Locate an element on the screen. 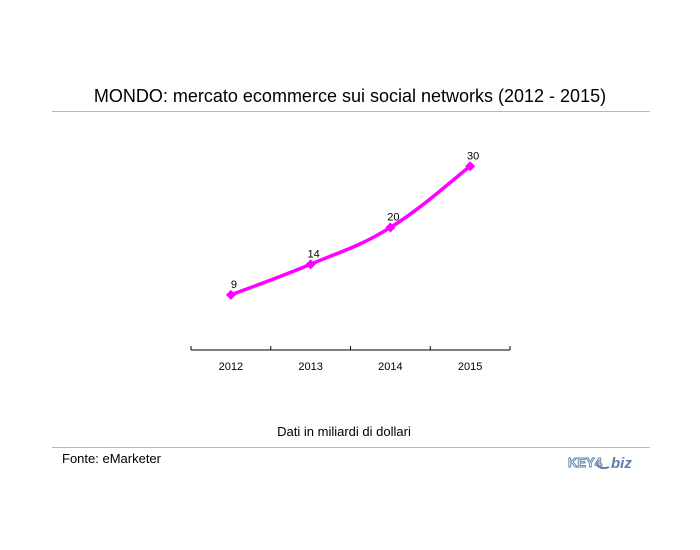 The height and width of the screenshot is (550, 700). data-label: 20 is located at coordinates (393, 218).